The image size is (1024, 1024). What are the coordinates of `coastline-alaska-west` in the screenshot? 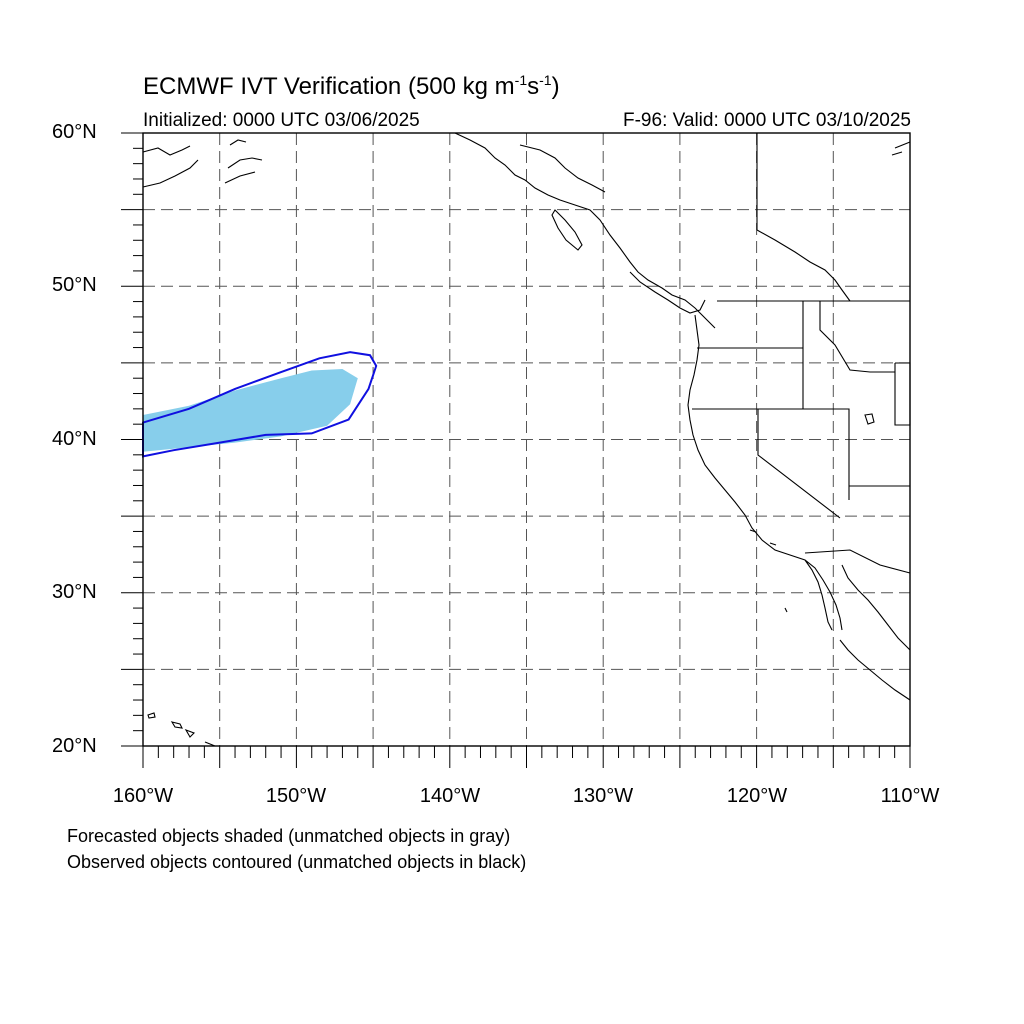 It's located at (202, 163).